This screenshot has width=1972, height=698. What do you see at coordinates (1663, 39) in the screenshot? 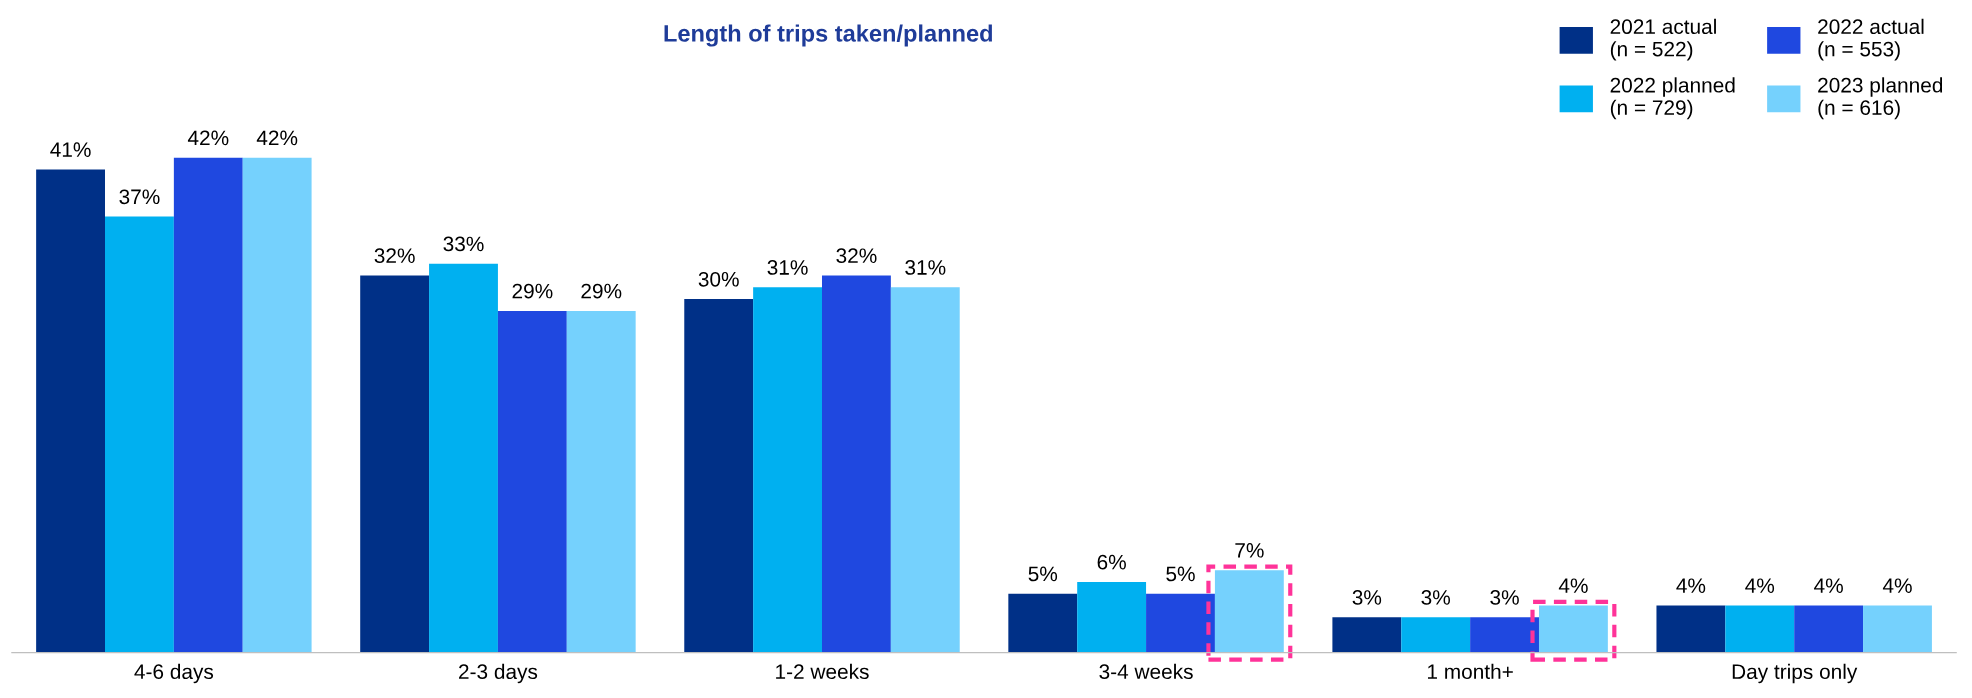
I see `legend-label: 2021 actual (n = 522)` at bounding box center [1663, 39].